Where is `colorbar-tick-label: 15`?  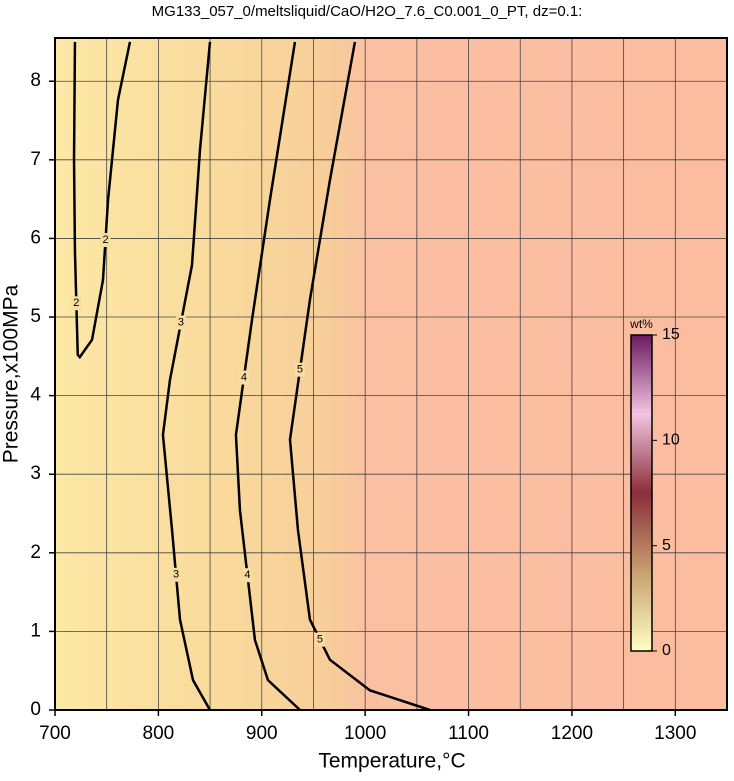
colorbar-tick-label: 15 is located at coordinates (671, 334).